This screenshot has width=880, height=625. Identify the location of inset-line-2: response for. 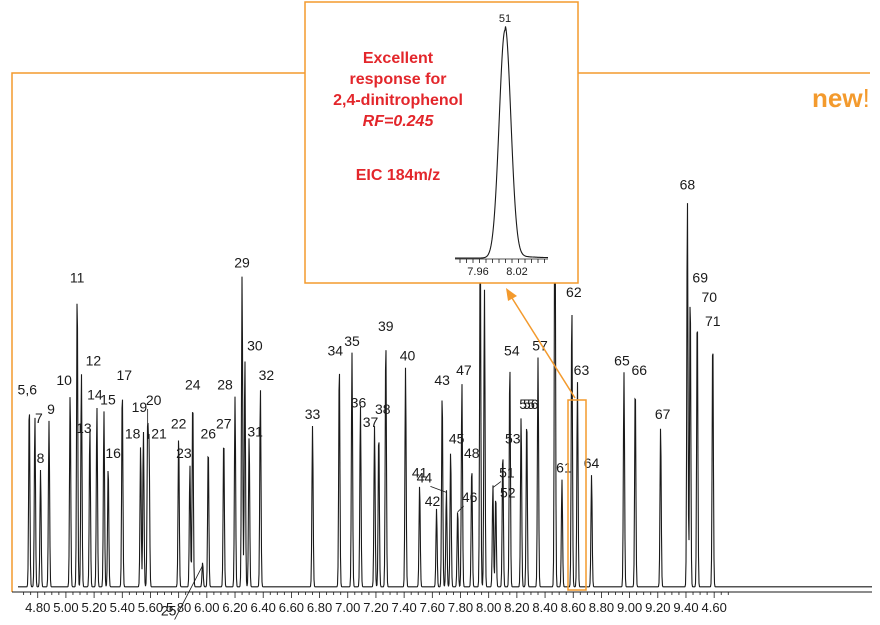
(398, 79).